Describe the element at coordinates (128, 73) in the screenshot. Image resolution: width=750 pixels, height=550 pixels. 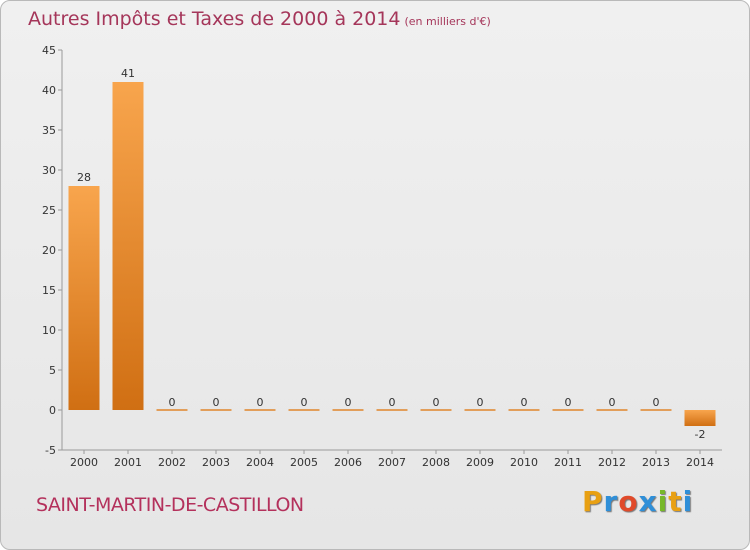
I see `data-label: 41` at that location.